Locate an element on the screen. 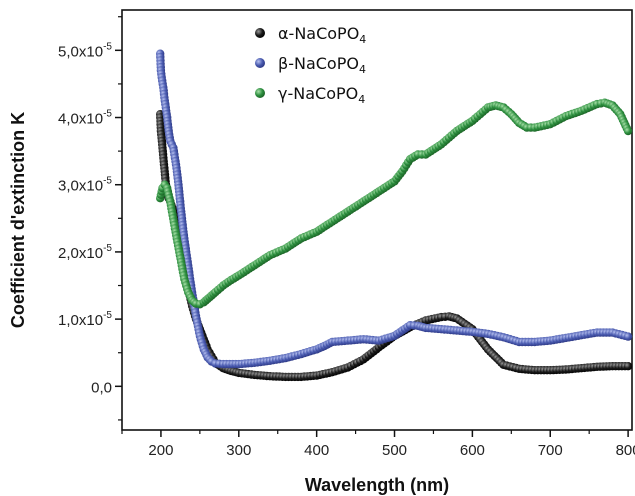 The width and height of the screenshot is (635, 496). legend-label-gamma: γ-NaCoPO4 is located at coordinates (321, 95).